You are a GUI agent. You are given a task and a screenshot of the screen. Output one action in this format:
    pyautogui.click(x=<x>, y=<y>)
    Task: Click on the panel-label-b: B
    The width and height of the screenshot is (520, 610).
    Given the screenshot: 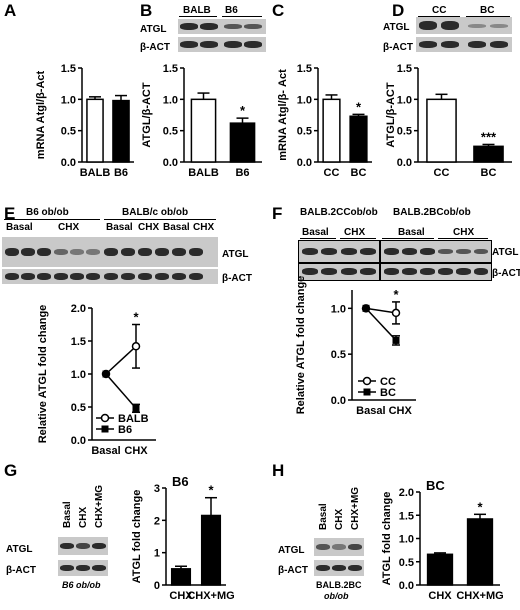 What is the action you would take?
    pyautogui.click(x=146, y=10)
    